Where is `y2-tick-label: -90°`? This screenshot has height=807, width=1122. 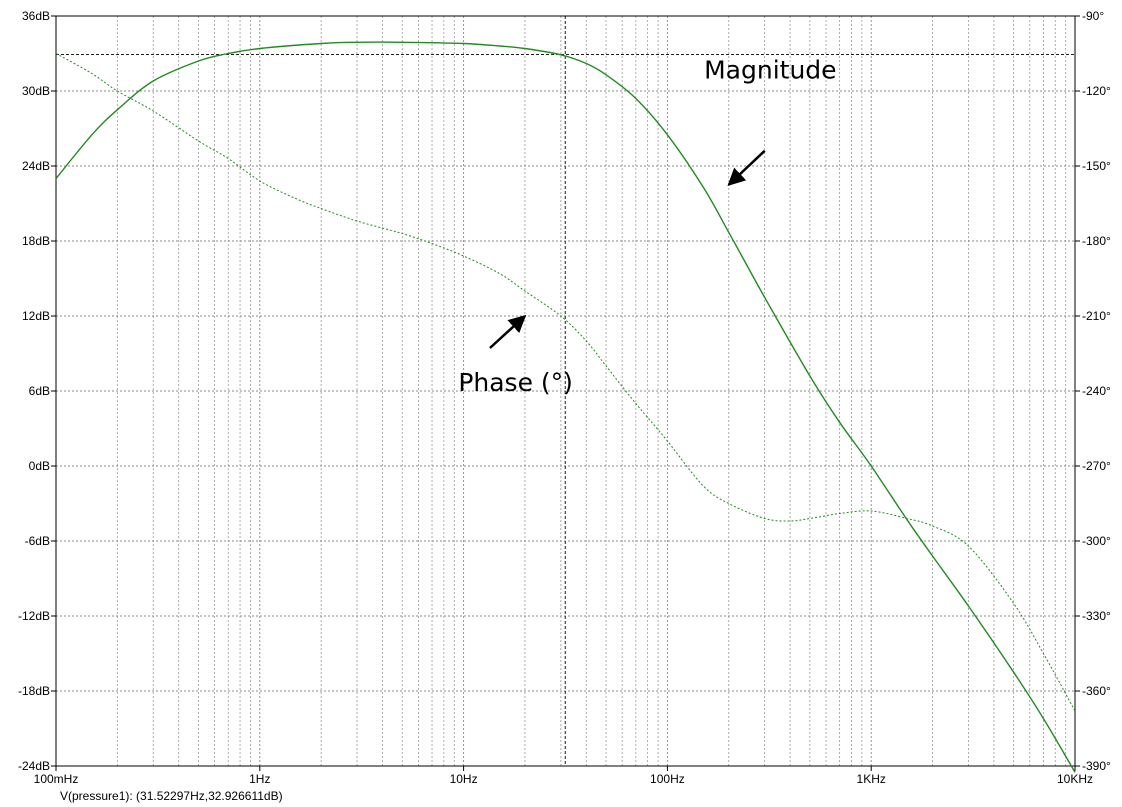 y2-tick-label: -90° is located at coordinates (1093, 16).